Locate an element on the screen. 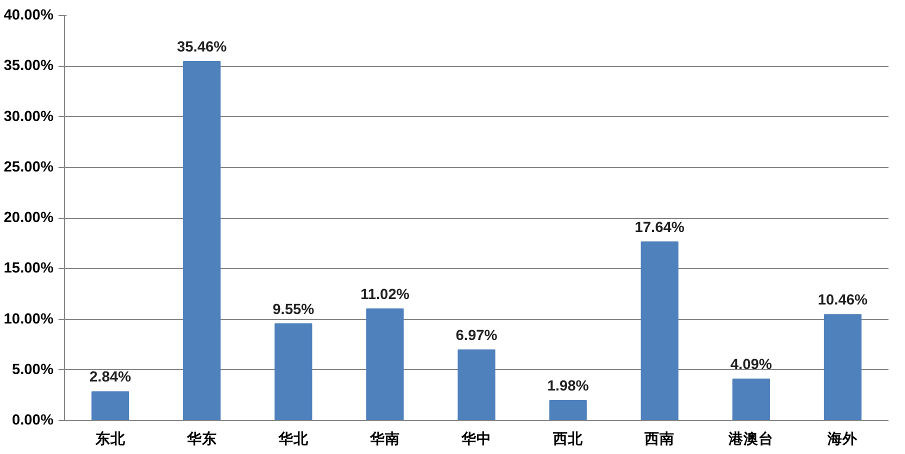  x-tick-label: 华北 is located at coordinates (293, 439).